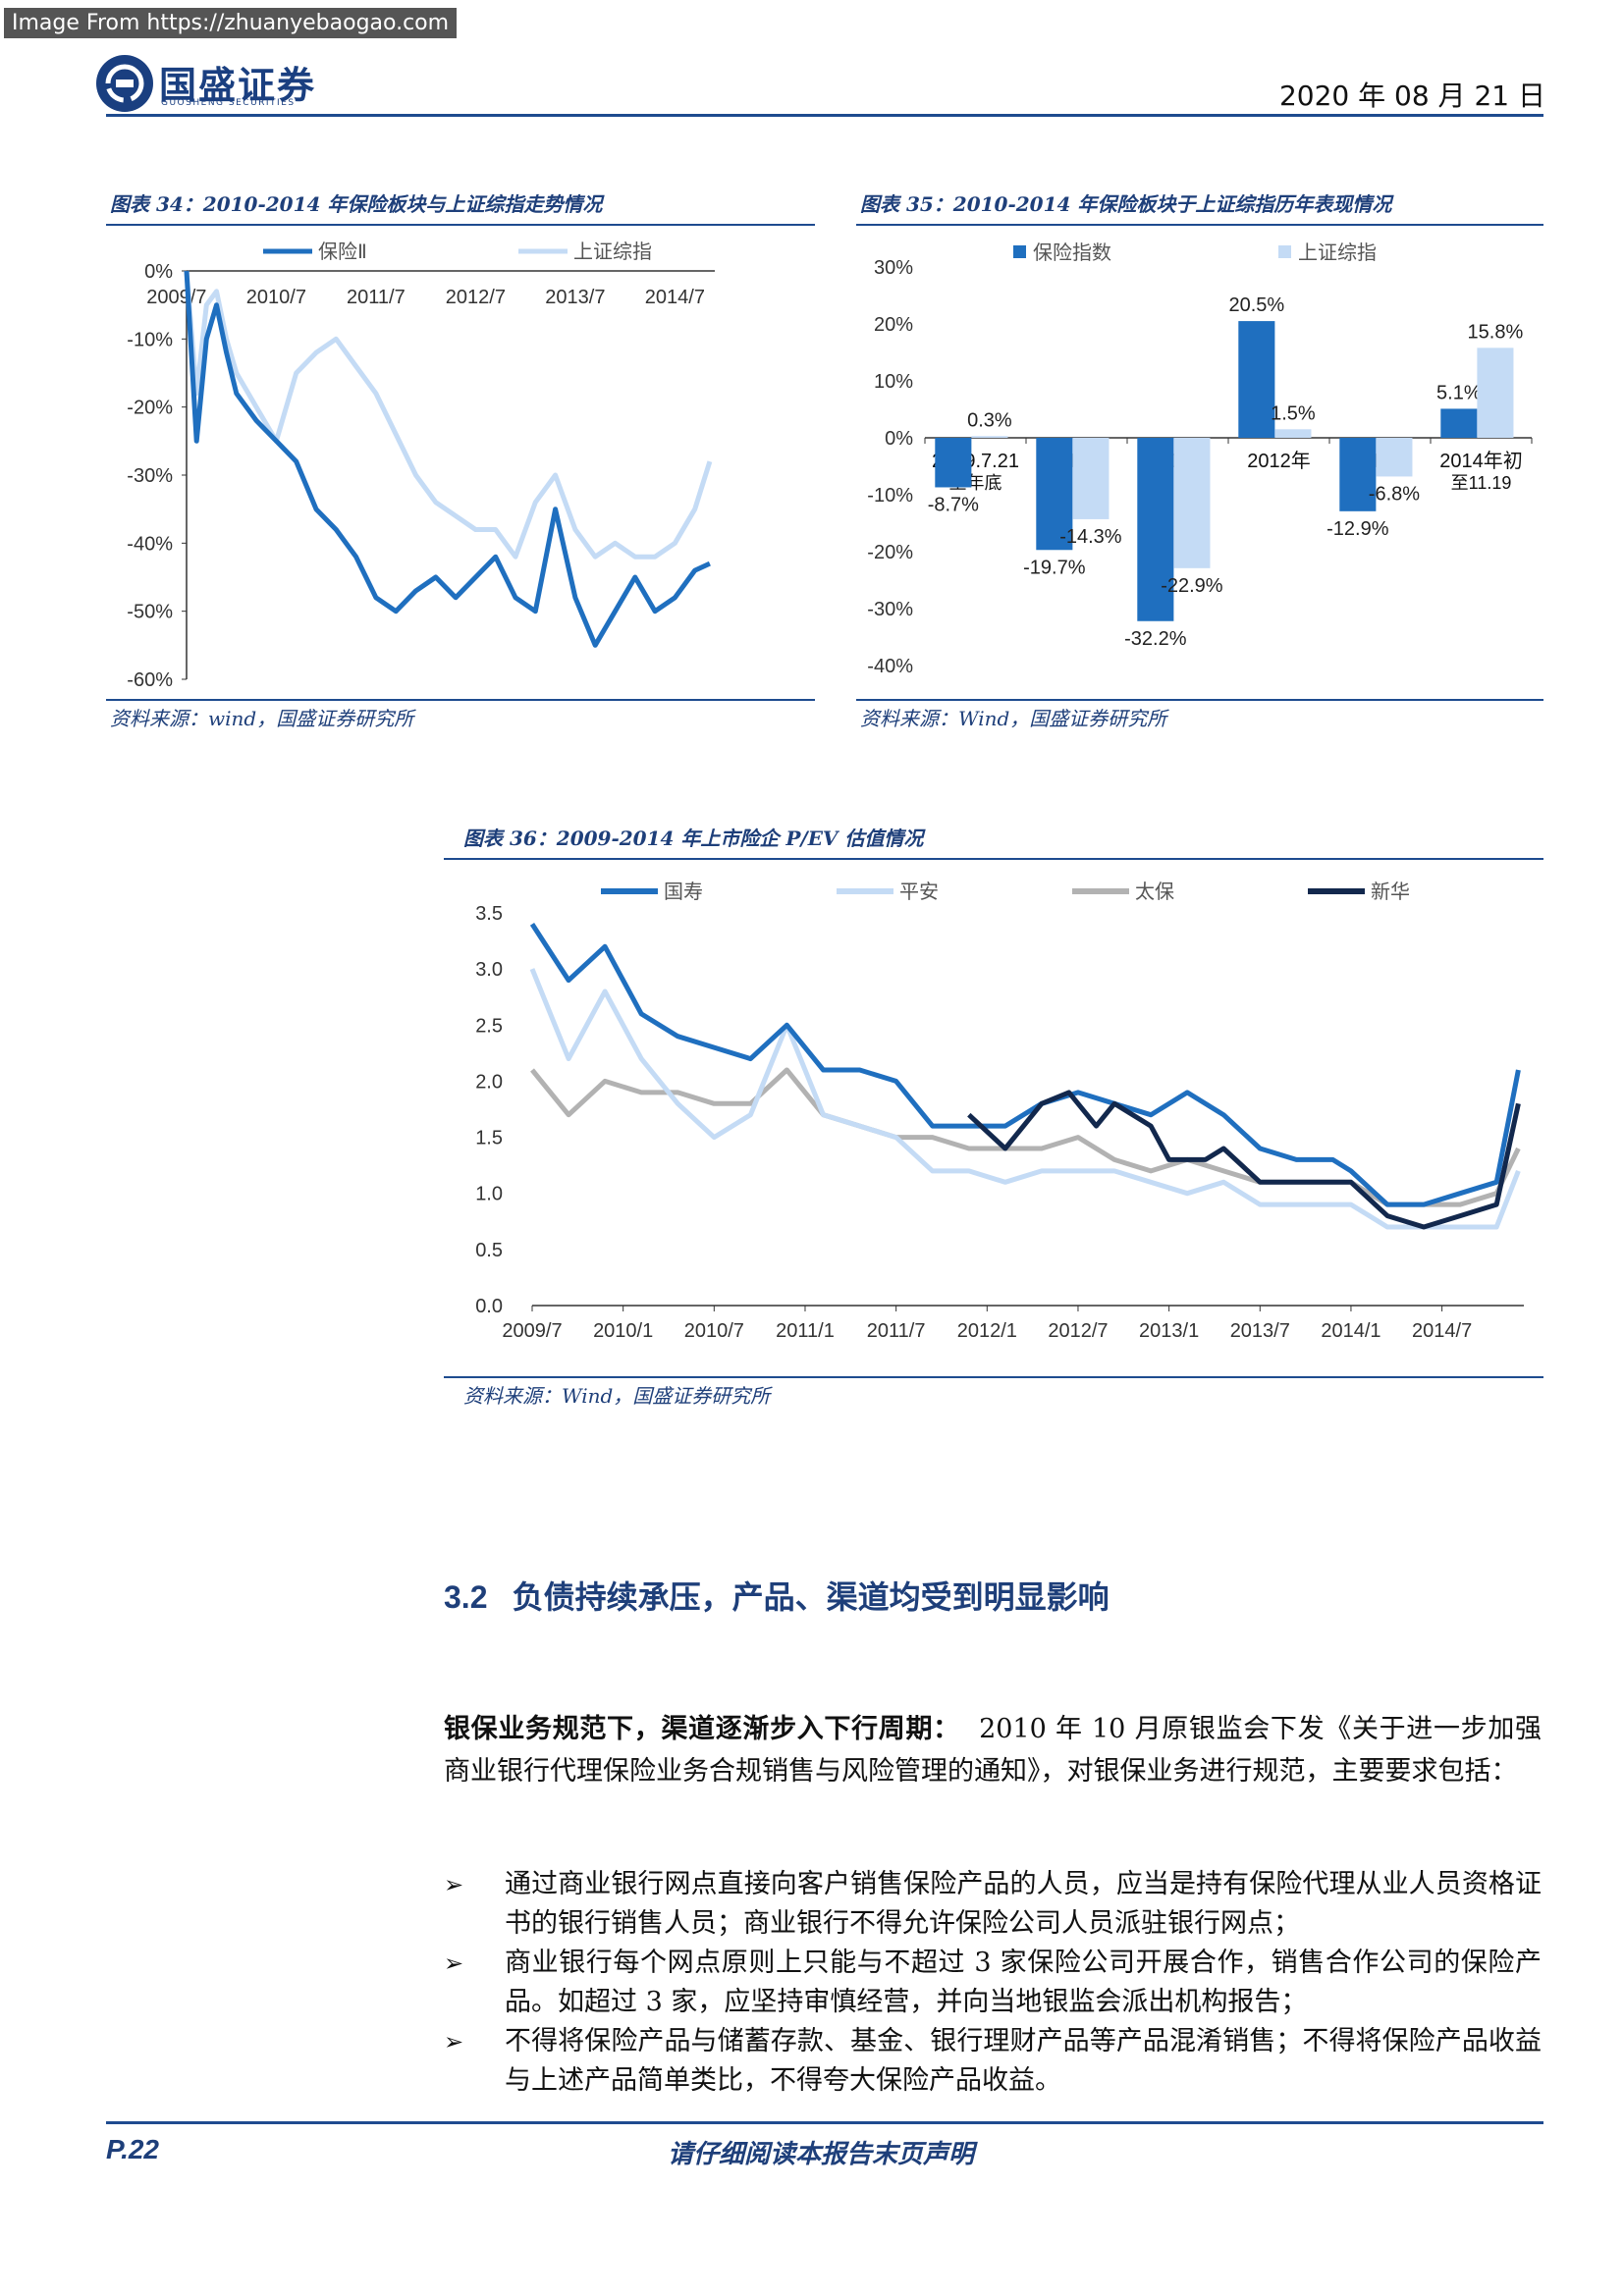 This screenshot has height=2296, width=1624. What do you see at coordinates (460, 700) in the screenshot?
I see `figure-34-bottom-rule` at bounding box center [460, 700].